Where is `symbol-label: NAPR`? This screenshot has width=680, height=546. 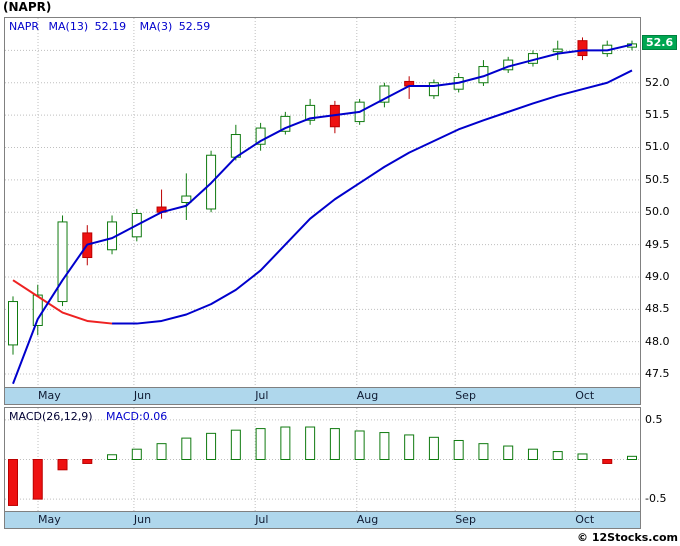 symbol-label: NAPR is located at coordinates (24, 26).